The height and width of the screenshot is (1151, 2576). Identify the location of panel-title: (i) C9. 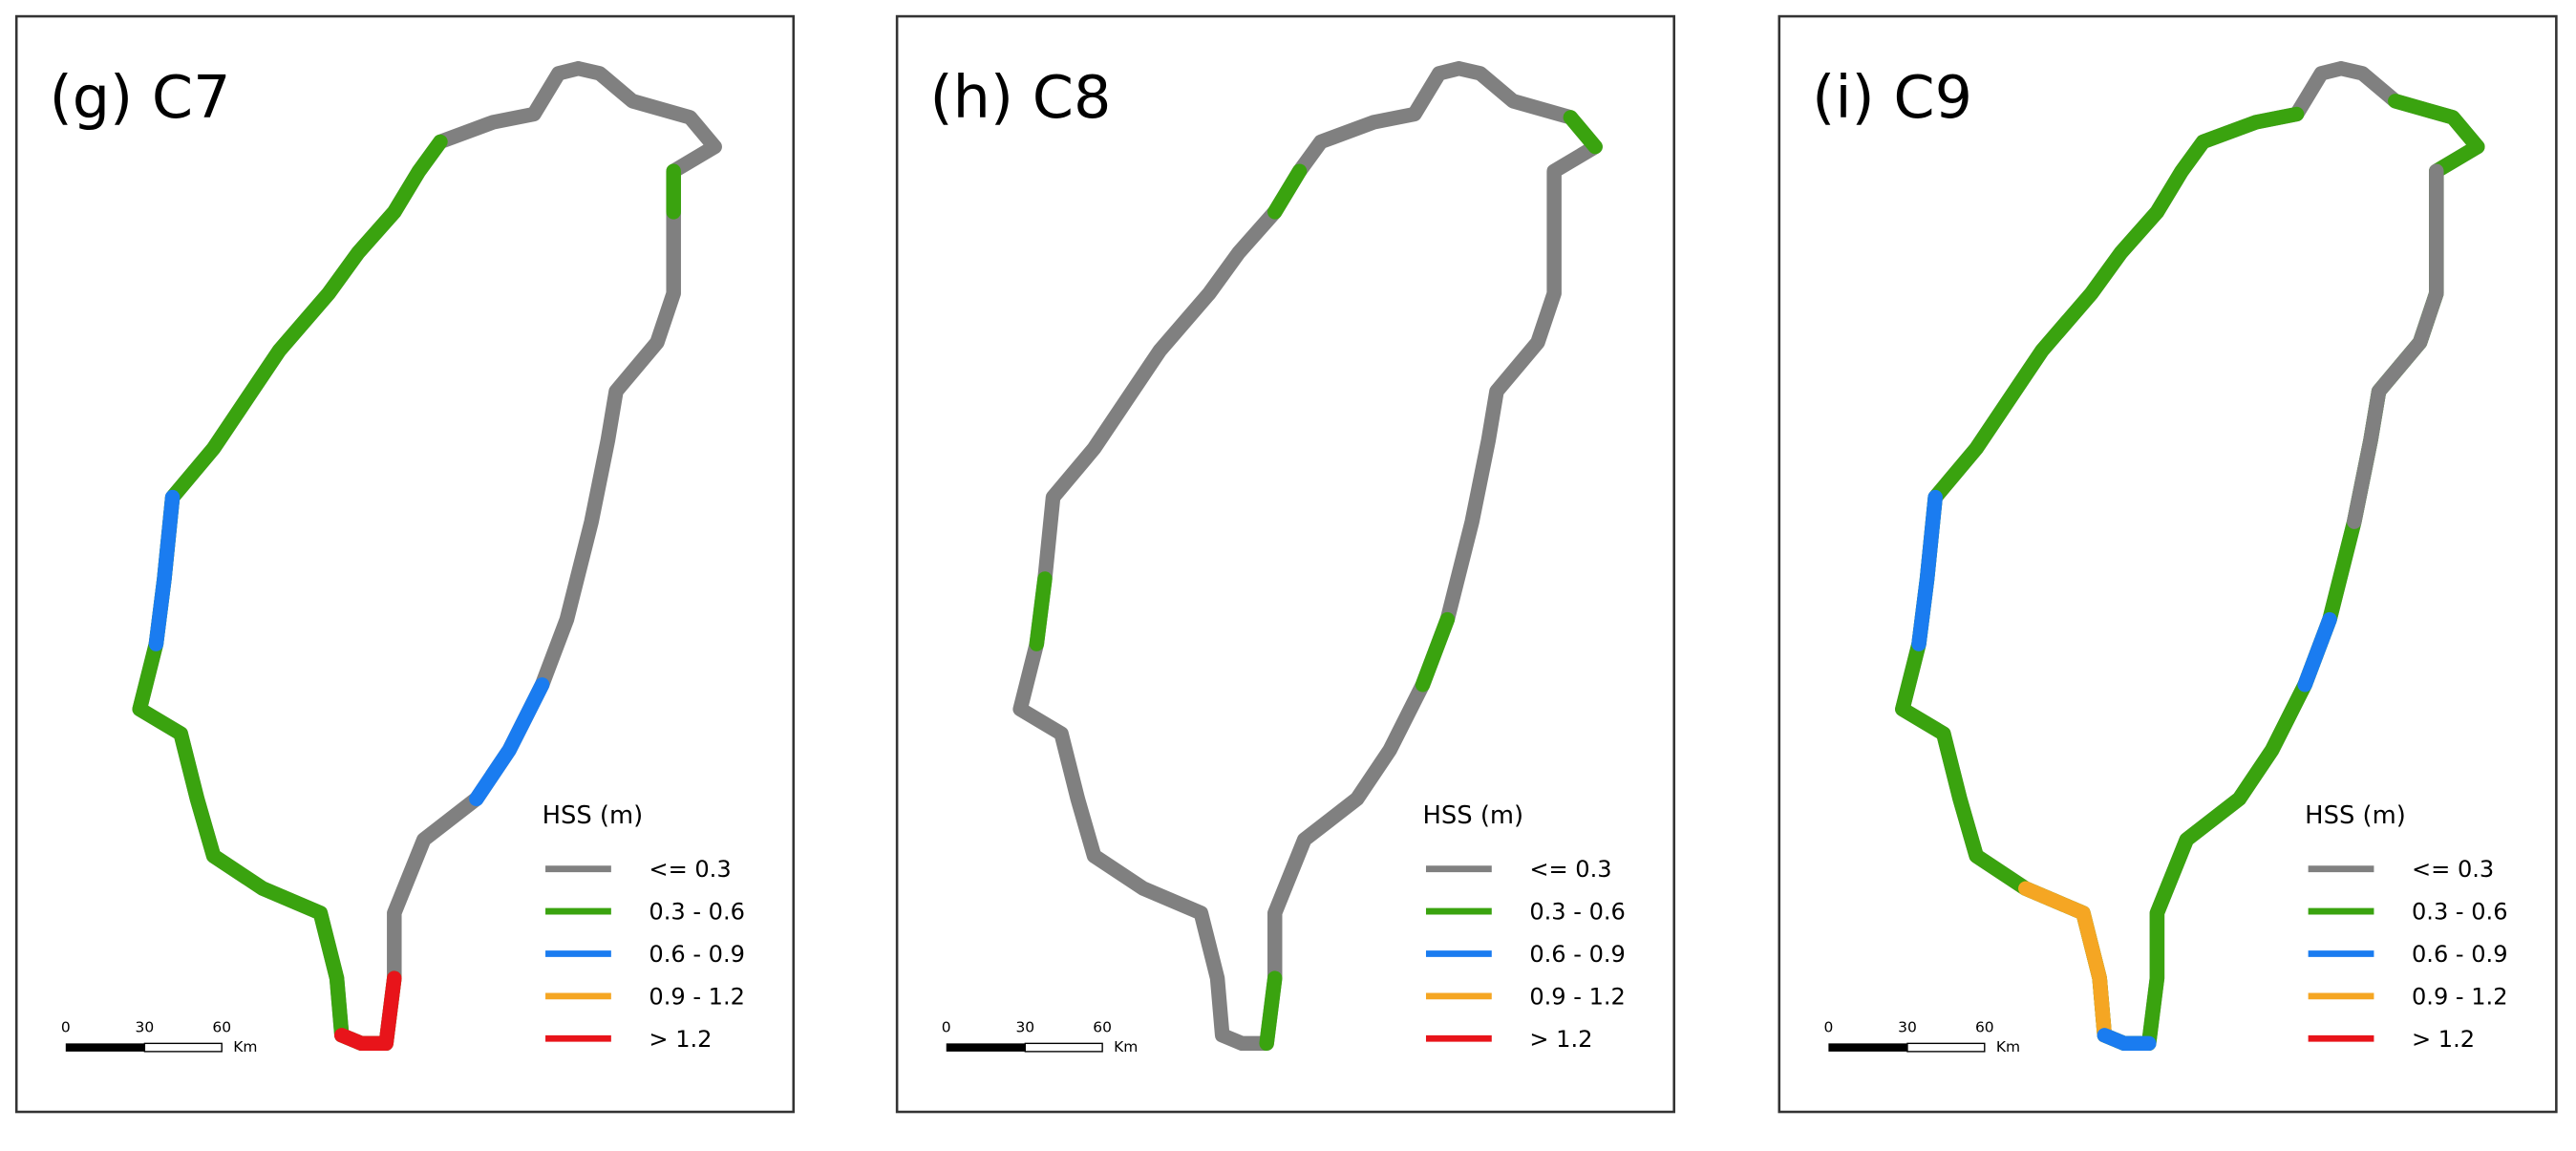
(1892, 98).